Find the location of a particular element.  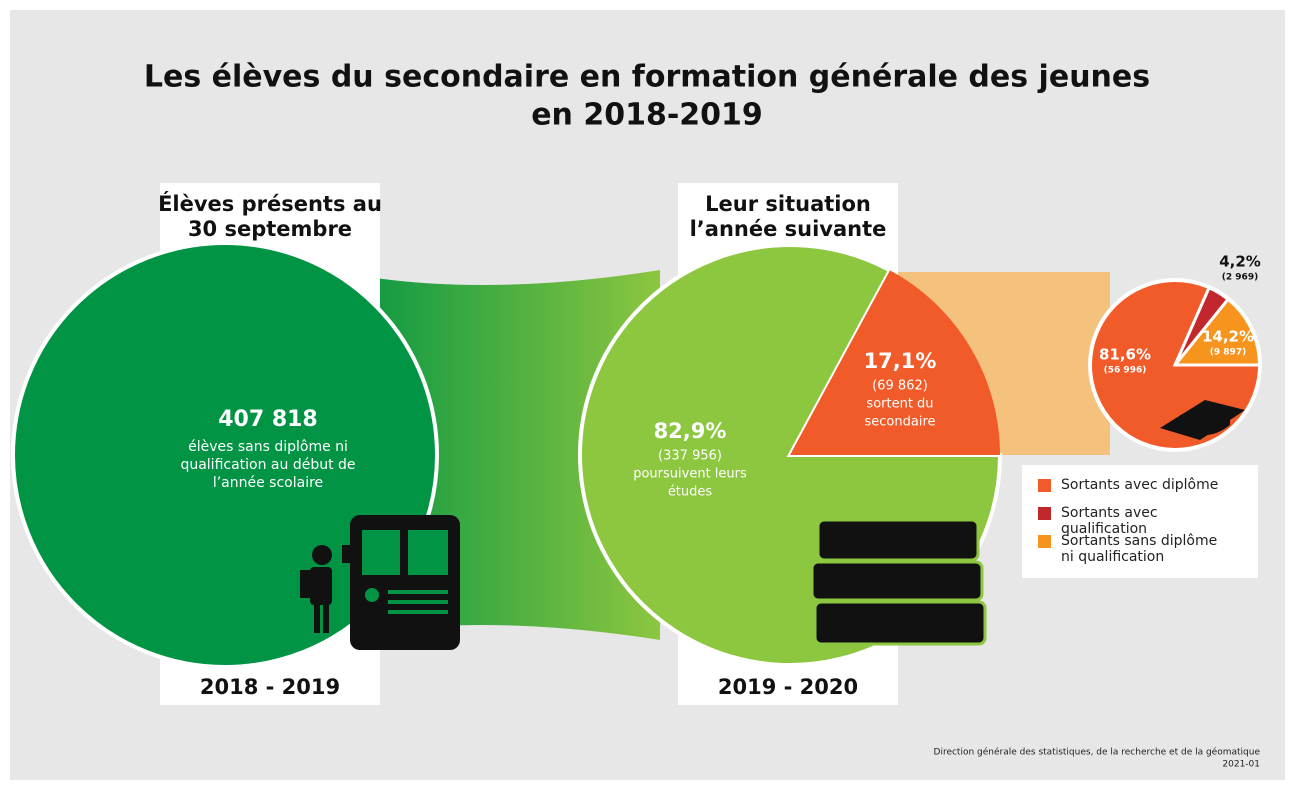

description: secondaire is located at coordinates (900, 422).